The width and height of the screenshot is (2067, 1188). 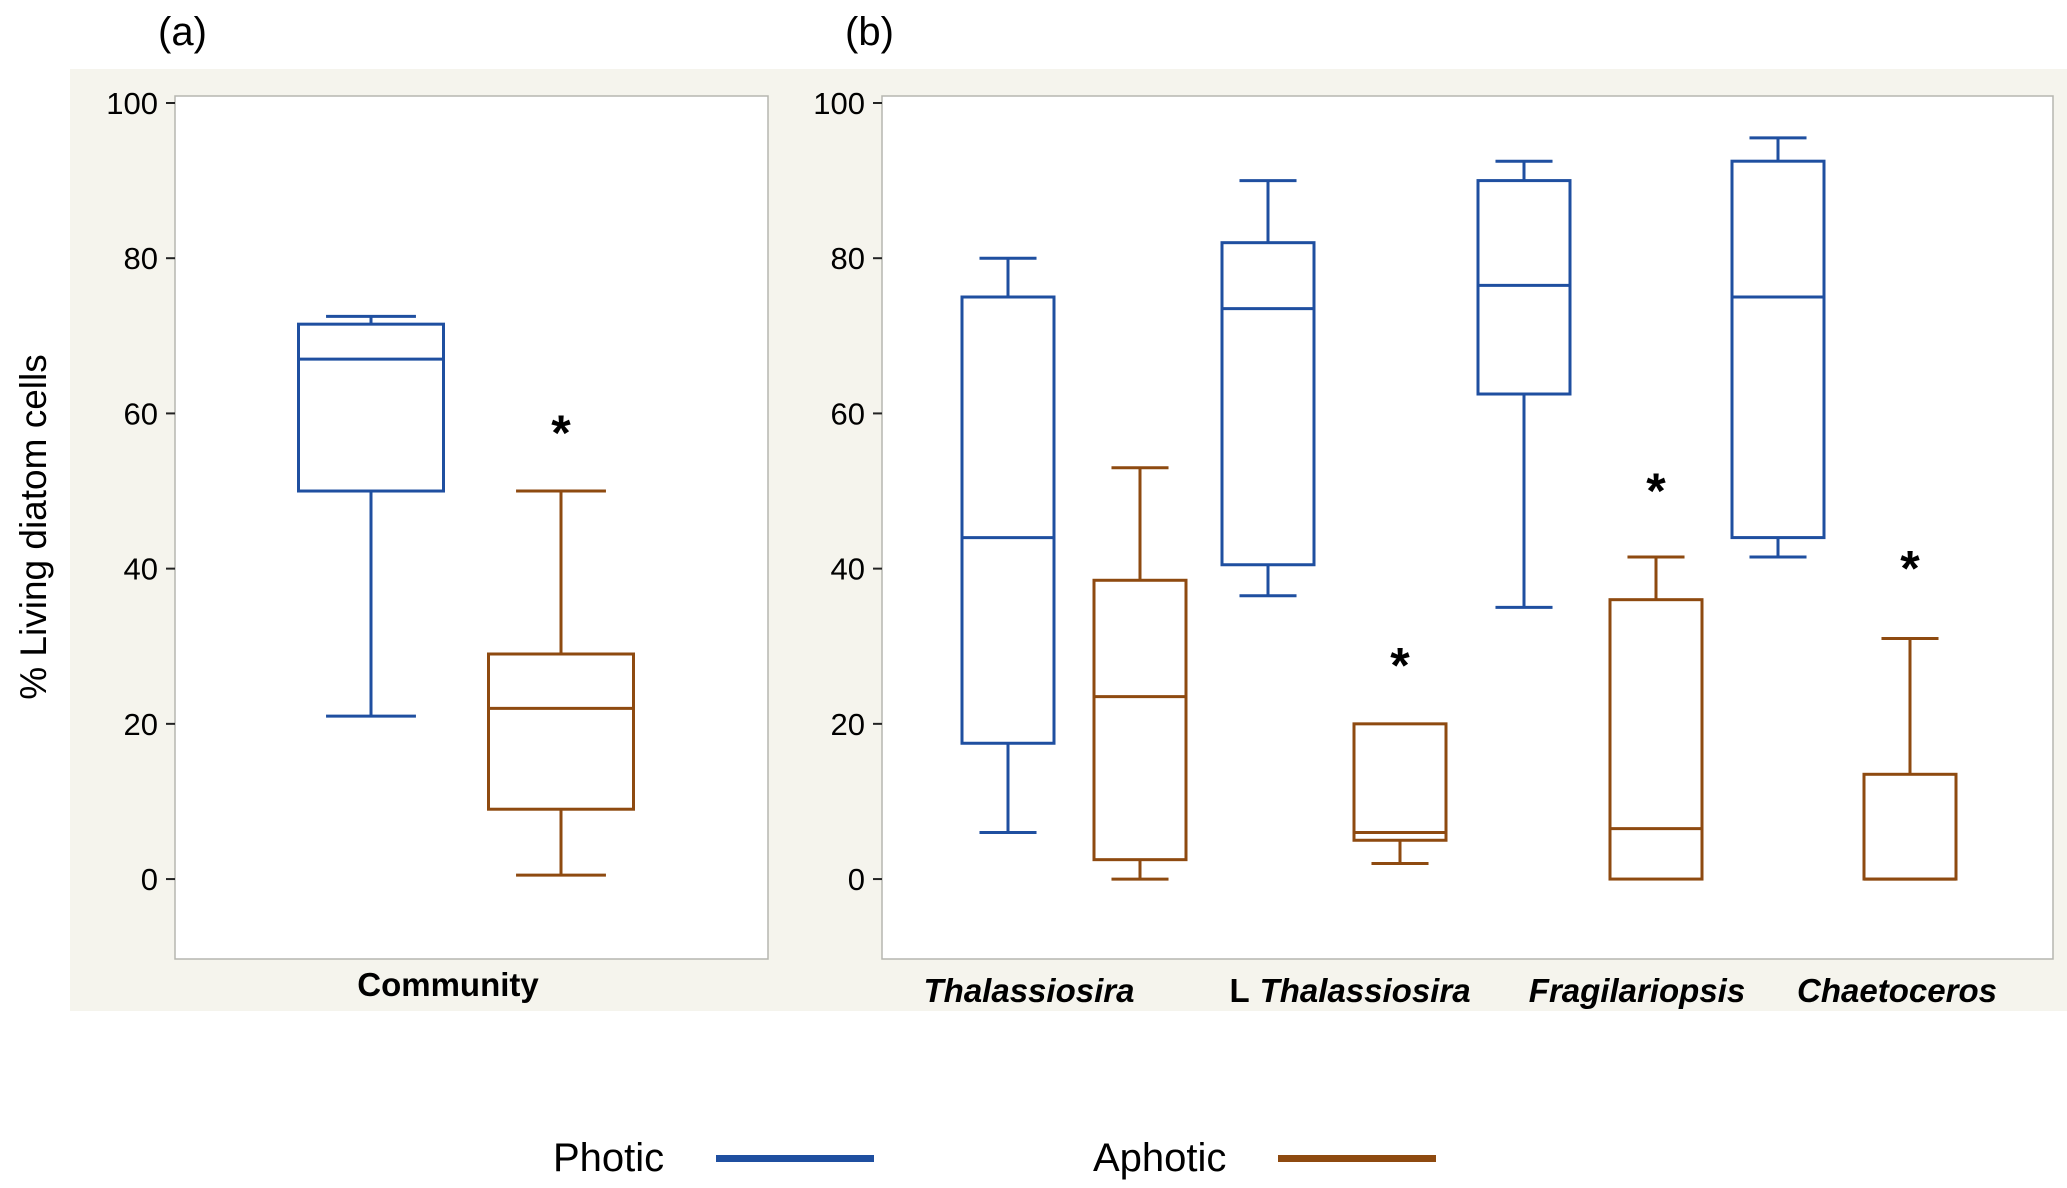 I want to click on category-label: Thalassiosira, so click(x=1029, y=990).